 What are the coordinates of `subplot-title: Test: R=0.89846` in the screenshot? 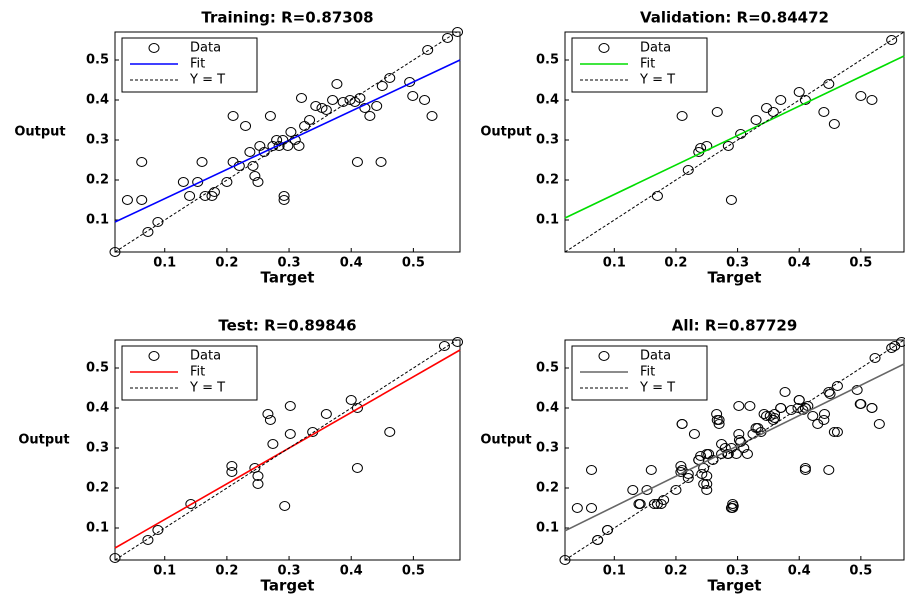 It's located at (287, 326).